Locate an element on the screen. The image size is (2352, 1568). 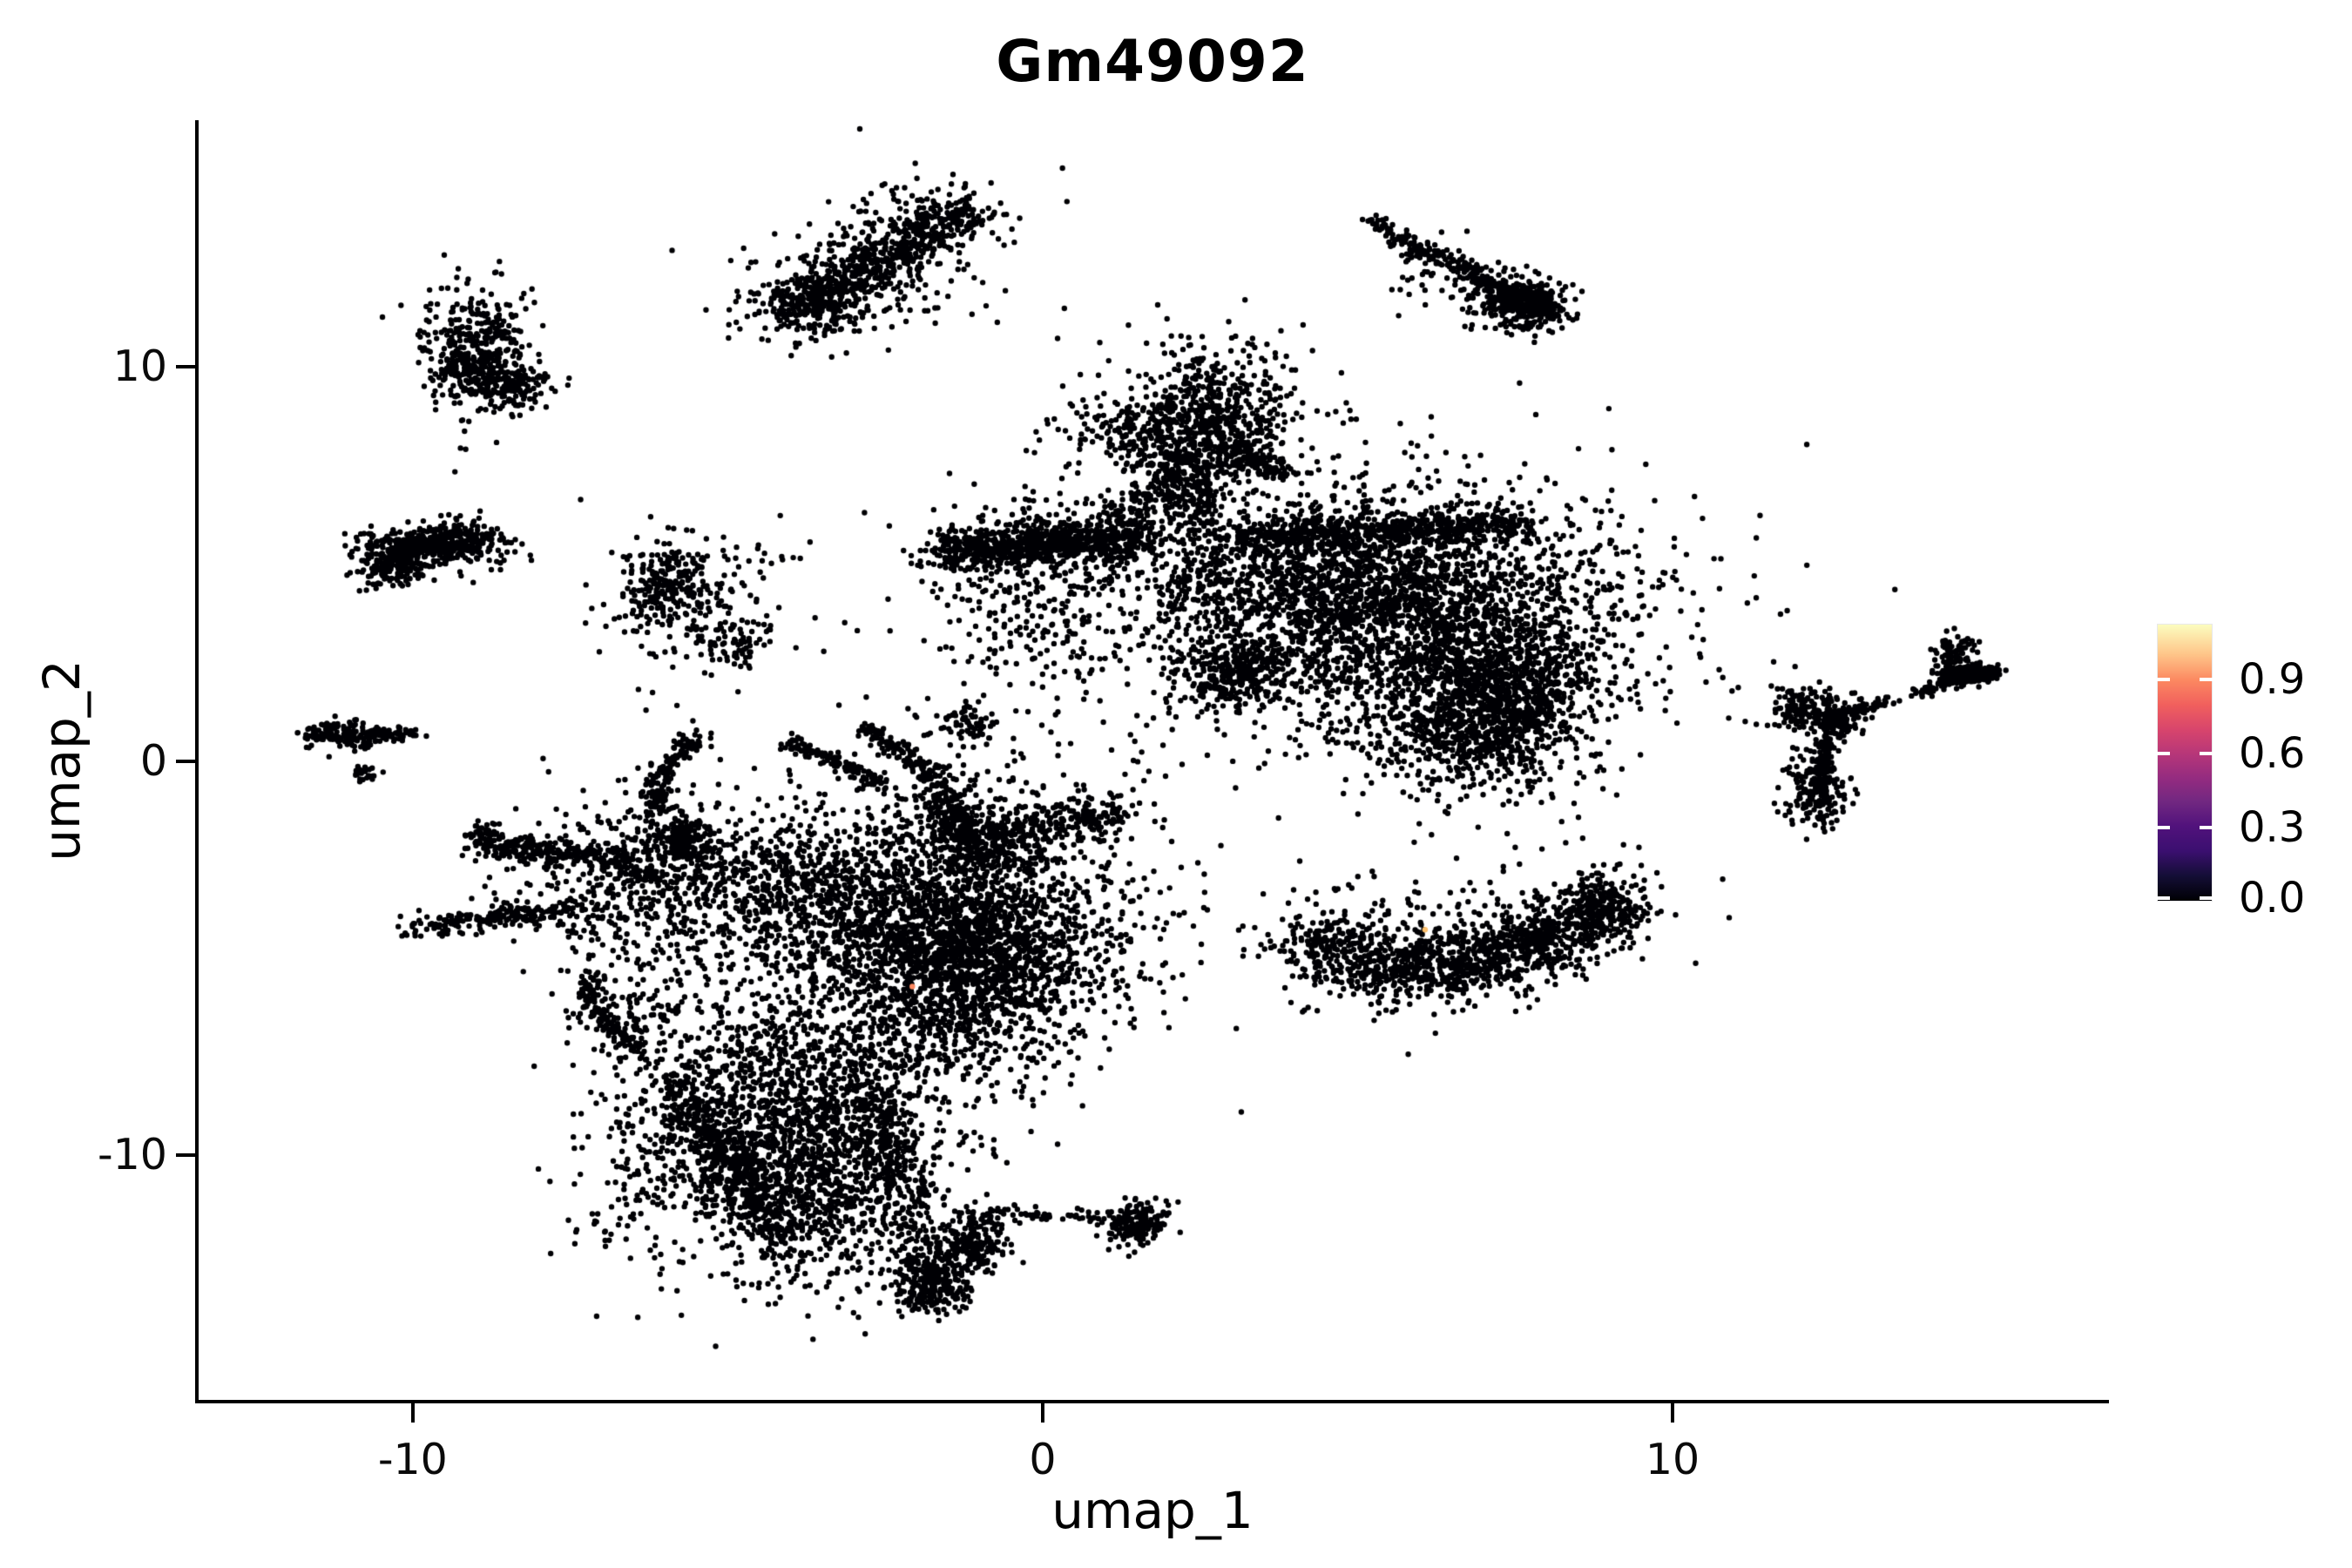
y-tick-label: 10 is located at coordinates (139, 366).